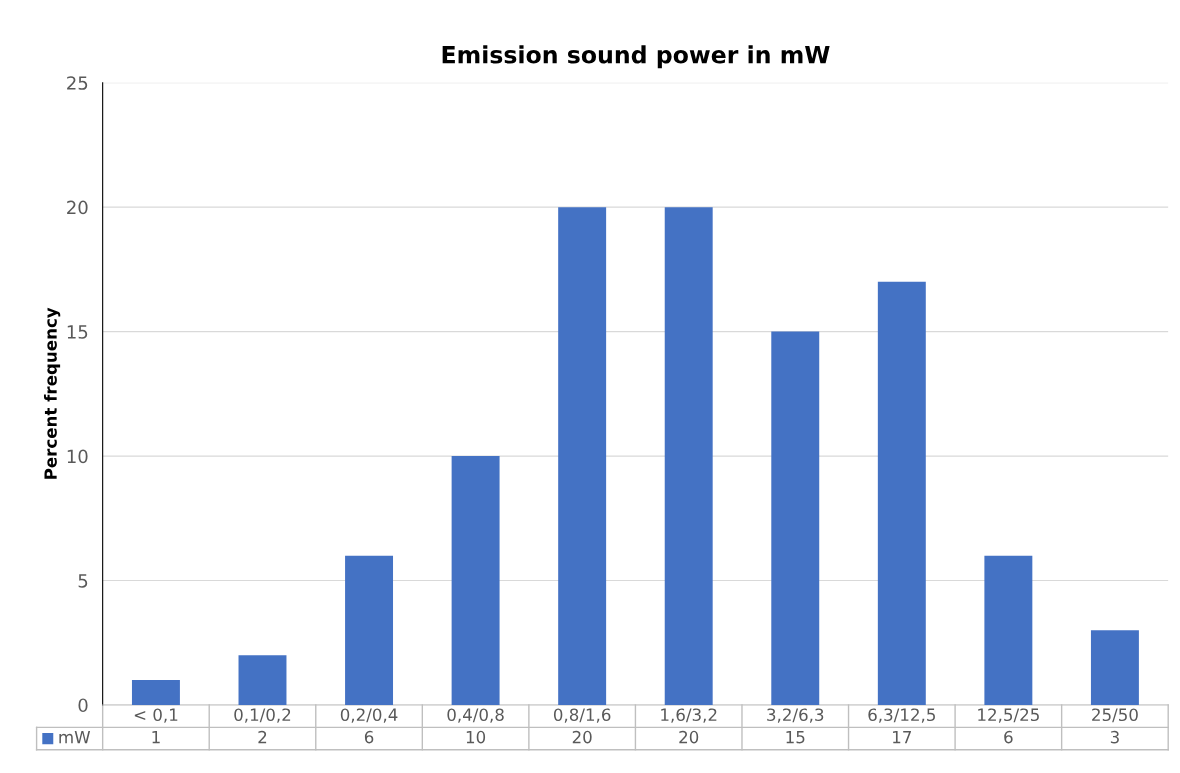 The image size is (1180, 773). What do you see at coordinates (636, 57) in the screenshot?
I see `chart-title: Emission sound power in mW` at bounding box center [636, 57].